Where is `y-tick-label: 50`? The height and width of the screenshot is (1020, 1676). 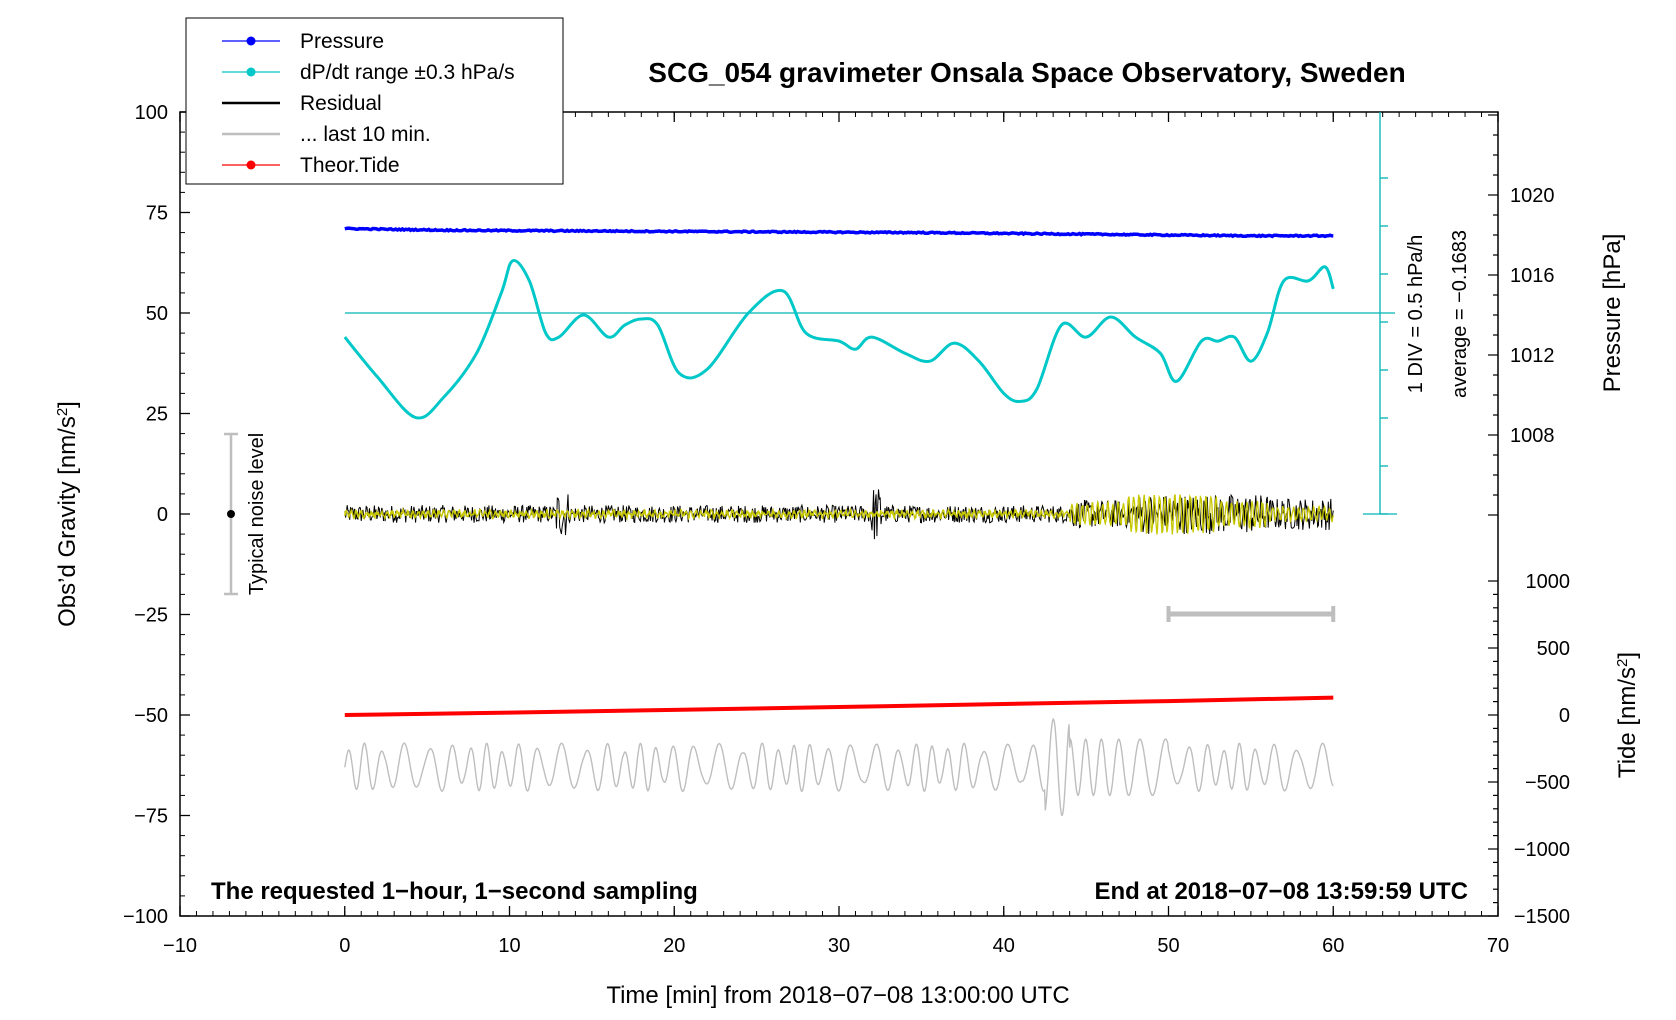
y-tick-label: 50 is located at coordinates (157, 314).